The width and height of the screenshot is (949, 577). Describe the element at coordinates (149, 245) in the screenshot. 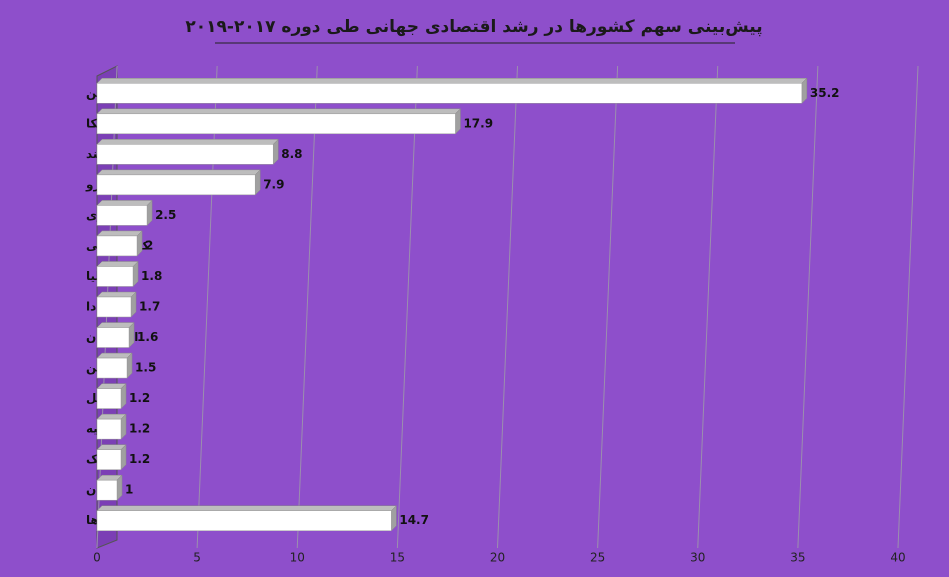

I see `data-label: 2` at that location.